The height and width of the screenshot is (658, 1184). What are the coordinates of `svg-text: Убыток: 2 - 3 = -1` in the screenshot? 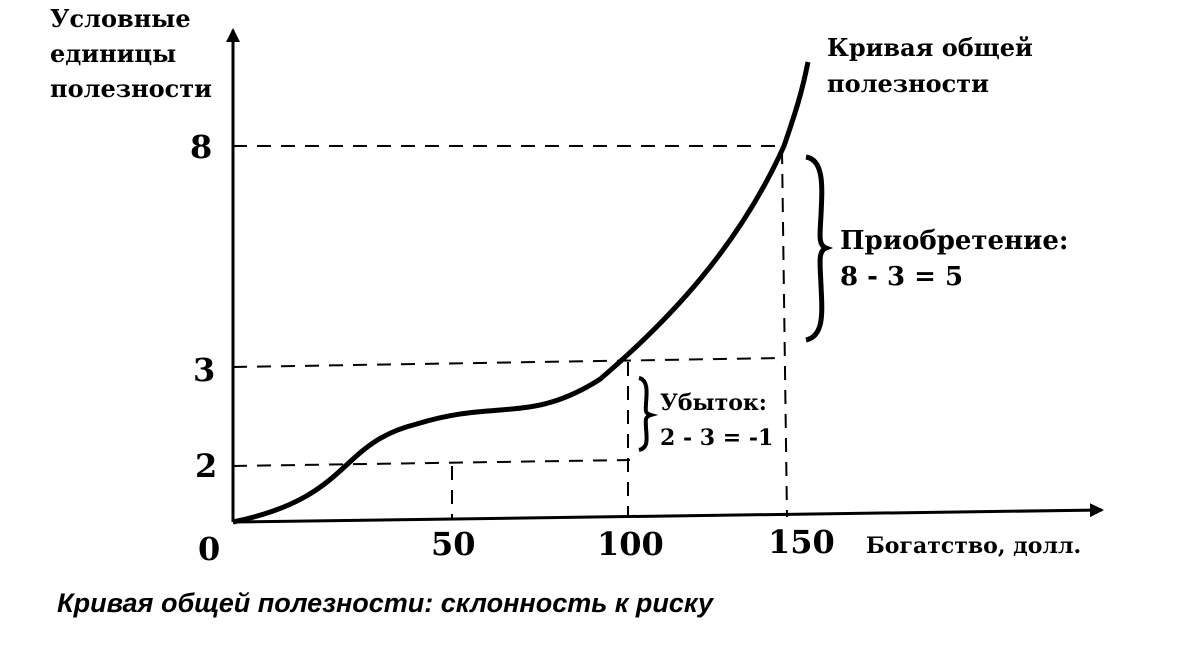 It's located at (717, 420).